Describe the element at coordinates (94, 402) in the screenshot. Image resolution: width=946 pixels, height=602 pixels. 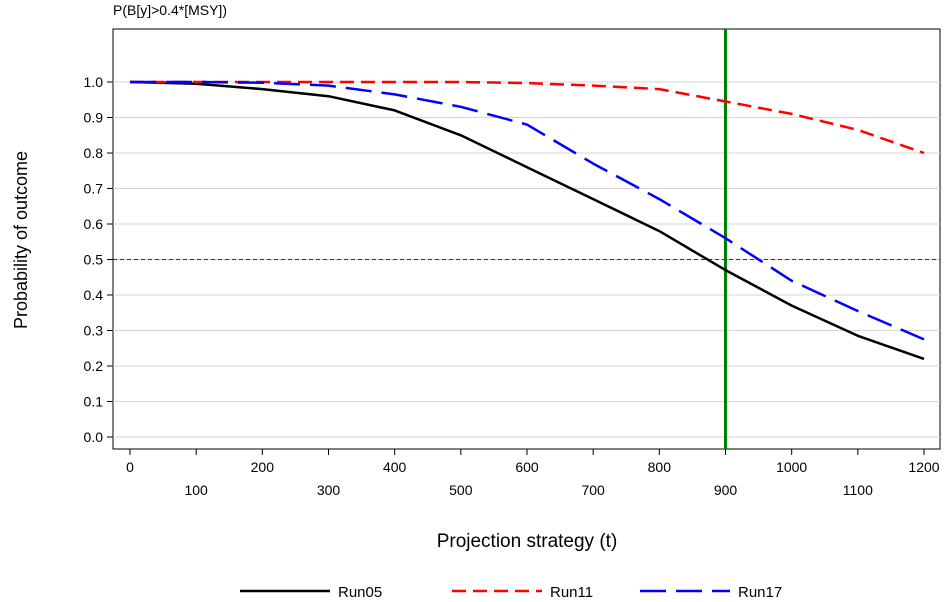
I see `y-tick-label: 0.1` at that location.